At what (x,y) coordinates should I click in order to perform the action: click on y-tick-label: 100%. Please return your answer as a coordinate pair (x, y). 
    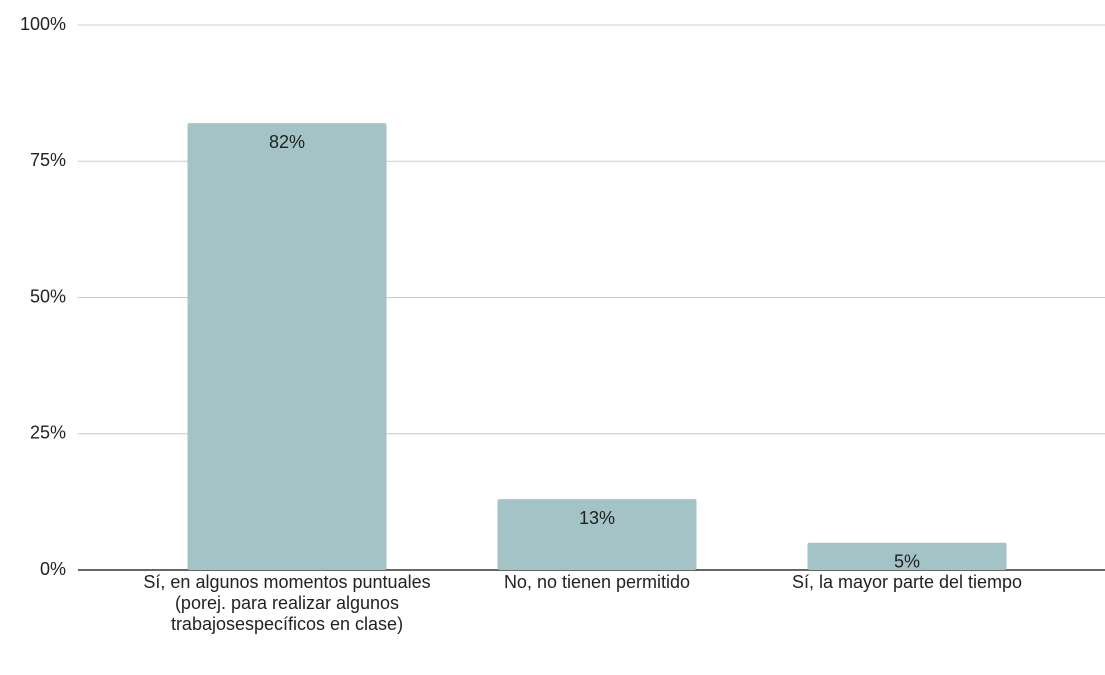
    Looking at the image, I should click on (43, 24).